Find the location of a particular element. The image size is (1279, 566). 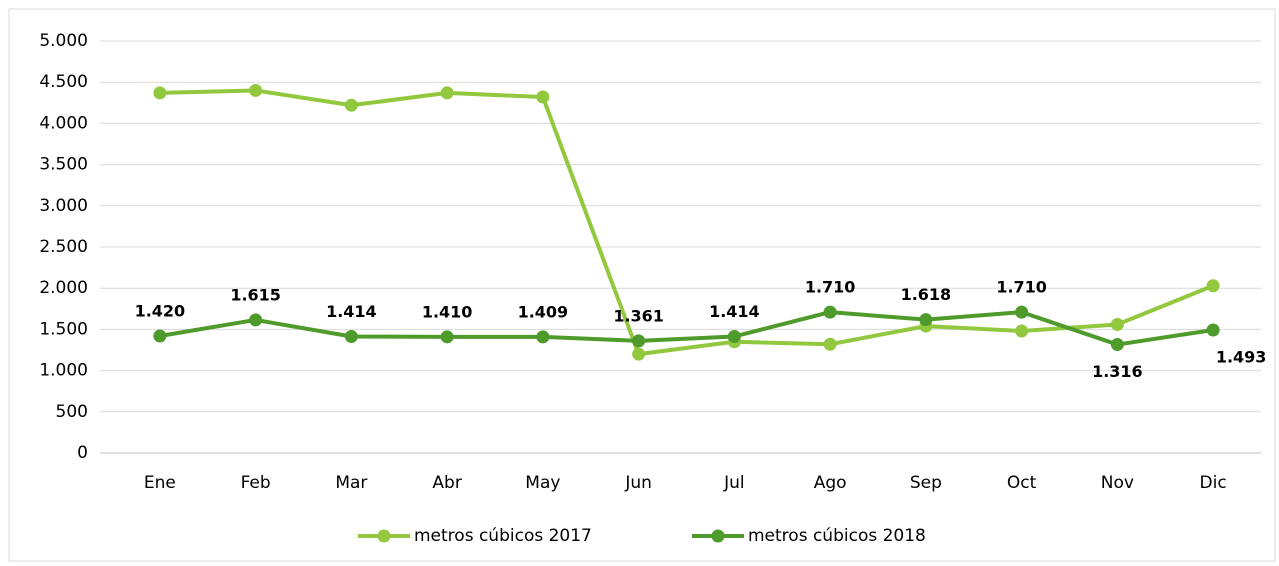

y-tick-label: 4.500 is located at coordinates (63, 82).